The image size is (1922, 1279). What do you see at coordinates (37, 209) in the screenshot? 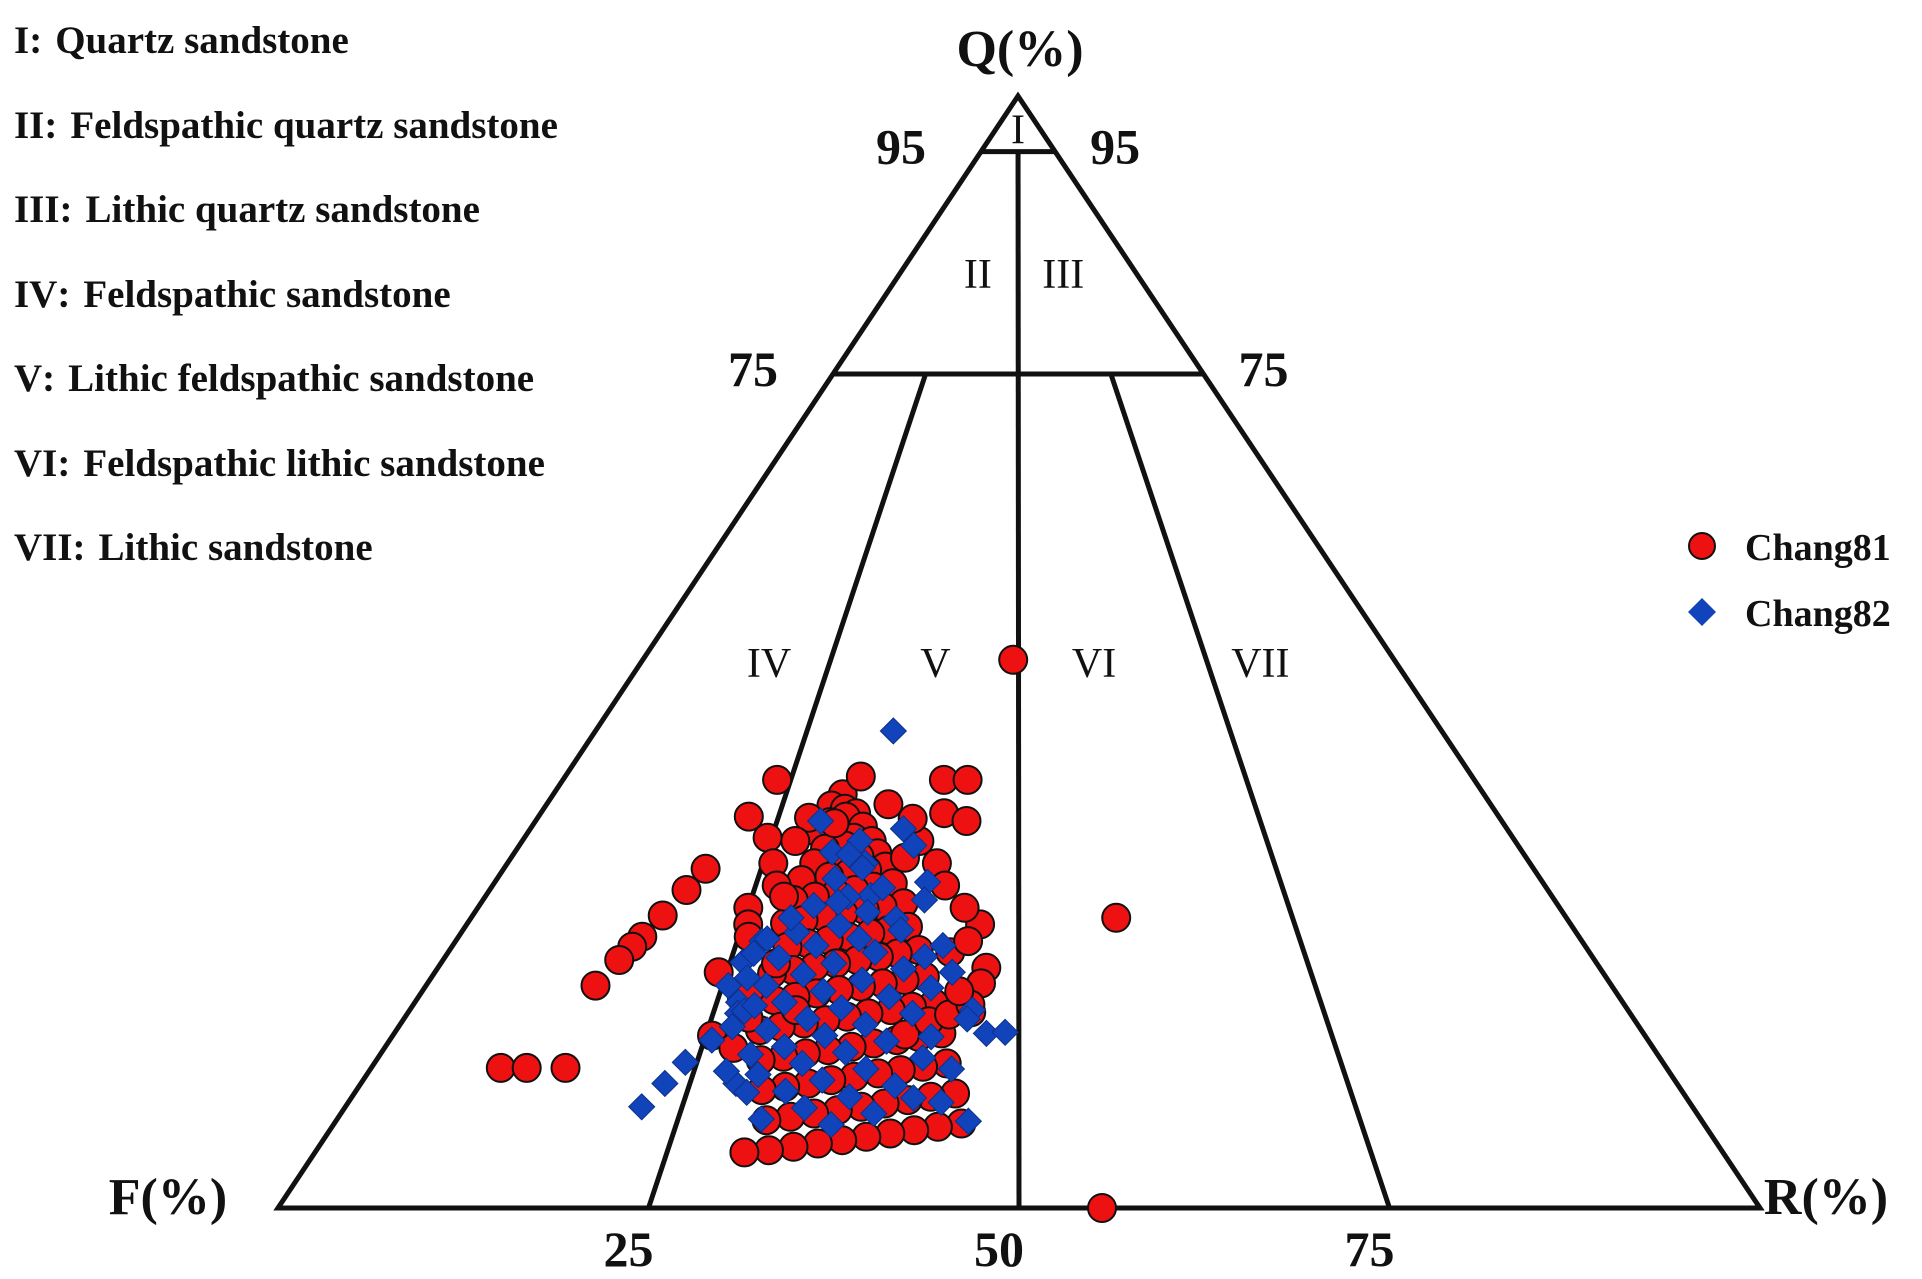
I see `legend-code: III` at bounding box center [37, 209].